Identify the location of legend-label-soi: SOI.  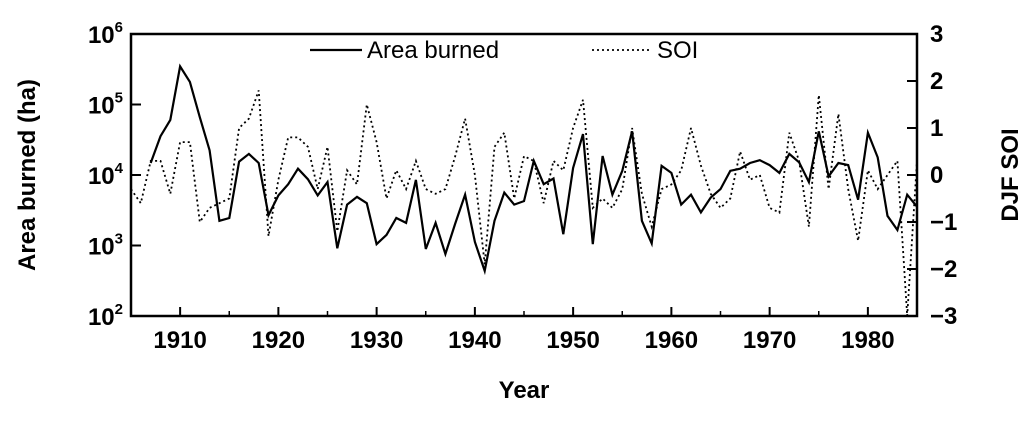
(677, 50).